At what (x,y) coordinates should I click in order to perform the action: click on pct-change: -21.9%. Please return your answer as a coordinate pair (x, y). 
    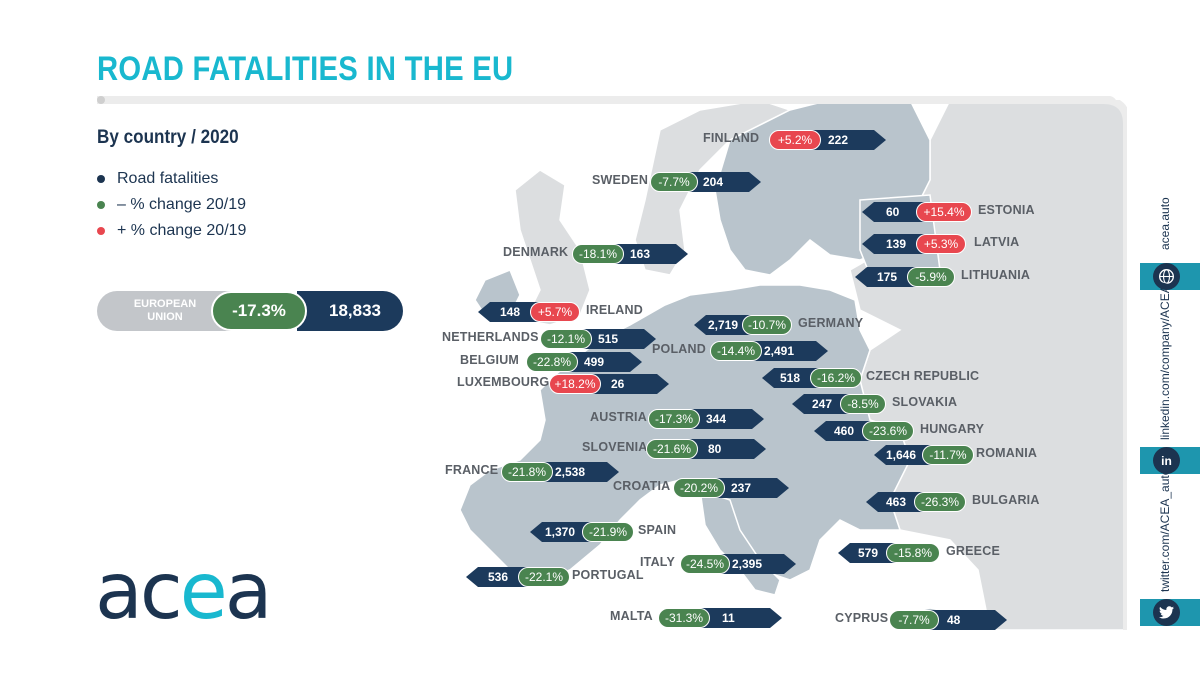
    Looking at the image, I should click on (608, 532).